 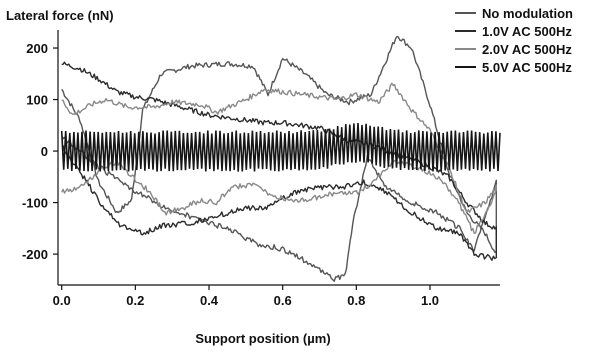 What do you see at coordinates (527, 31) in the screenshot?
I see `legend-label: 1.0V AC 500Hz` at bounding box center [527, 31].